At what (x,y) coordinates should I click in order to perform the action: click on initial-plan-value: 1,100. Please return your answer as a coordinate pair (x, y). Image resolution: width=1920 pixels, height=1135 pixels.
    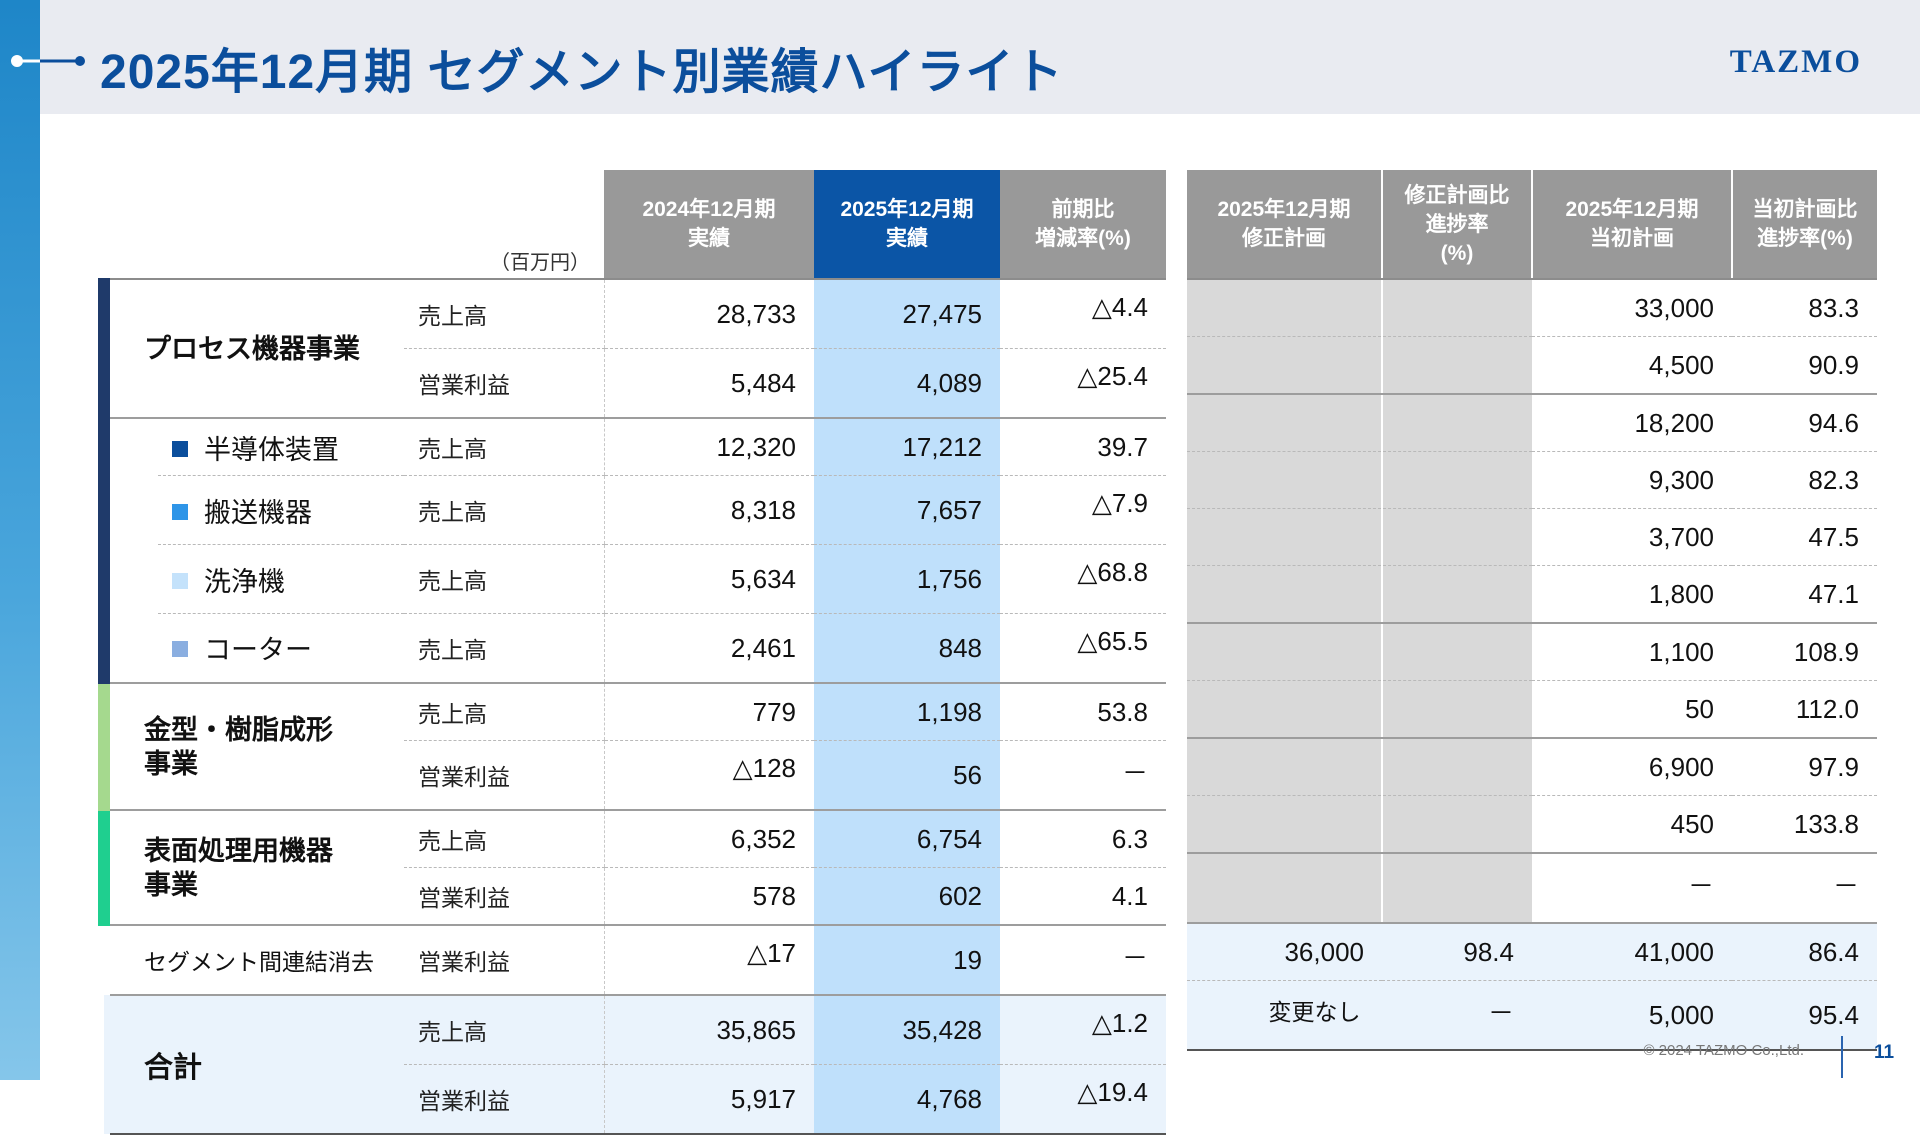
    Looking at the image, I should click on (1632, 652).